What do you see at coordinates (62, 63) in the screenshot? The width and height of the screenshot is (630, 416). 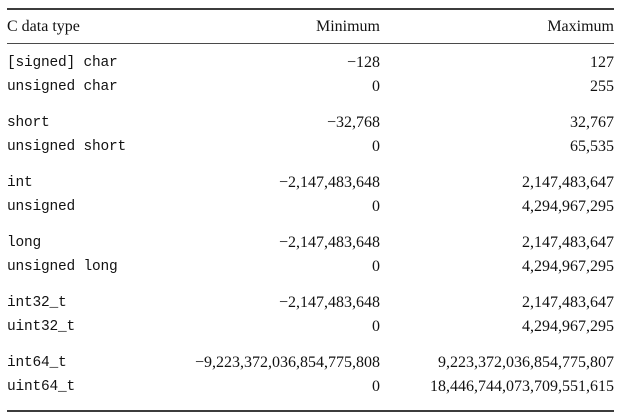 I see `cell-c-data-type: [signed] char` at bounding box center [62, 63].